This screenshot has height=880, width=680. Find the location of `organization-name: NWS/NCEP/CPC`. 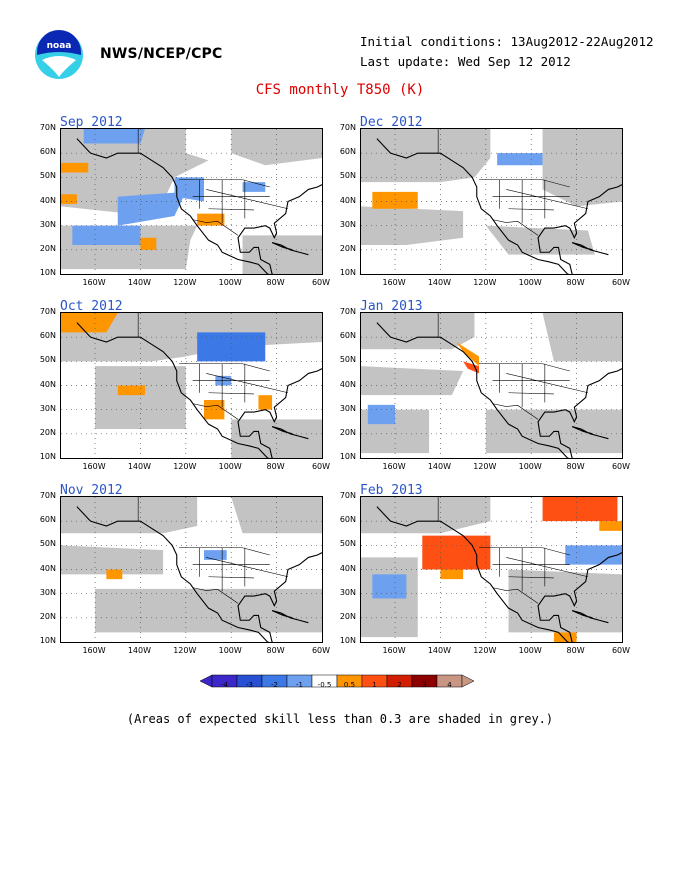

organization-name: NWS/NCEP/CPC is located at coordinates (161, 54).